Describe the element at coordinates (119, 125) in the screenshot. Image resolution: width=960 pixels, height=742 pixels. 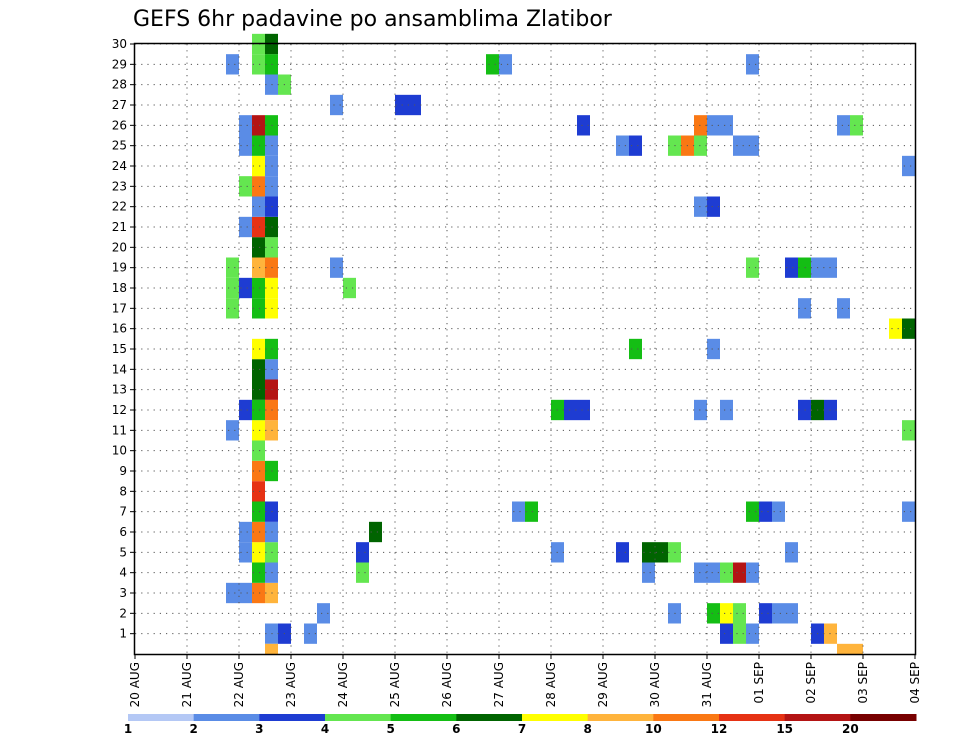
I see `y-tick-label: 26` at that location.